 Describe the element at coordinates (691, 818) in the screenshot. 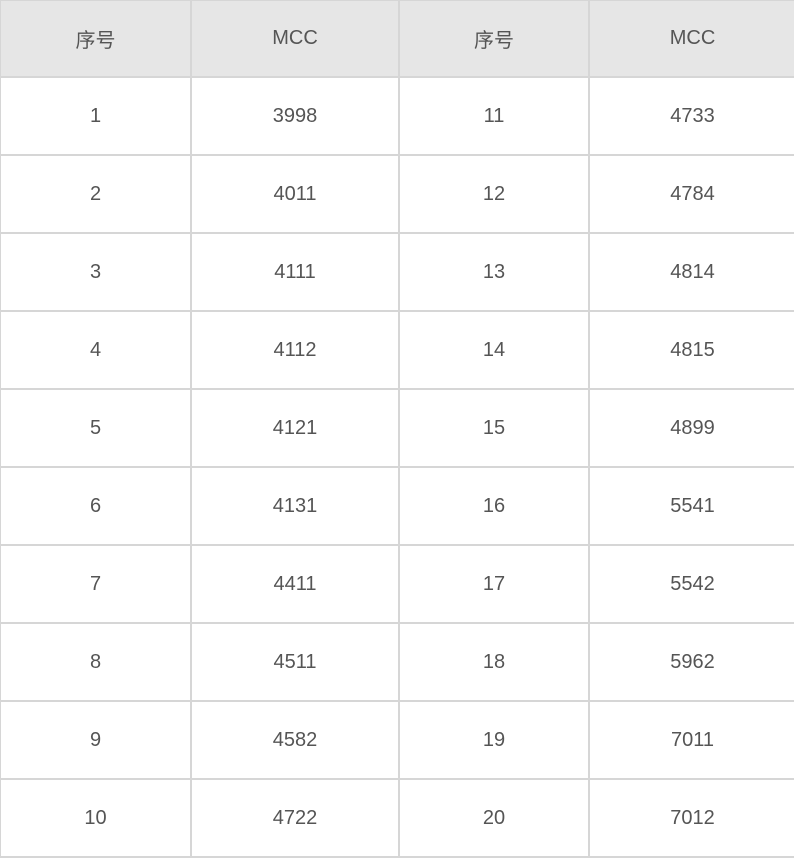

I see `cell-mcc: 7012` at that location.